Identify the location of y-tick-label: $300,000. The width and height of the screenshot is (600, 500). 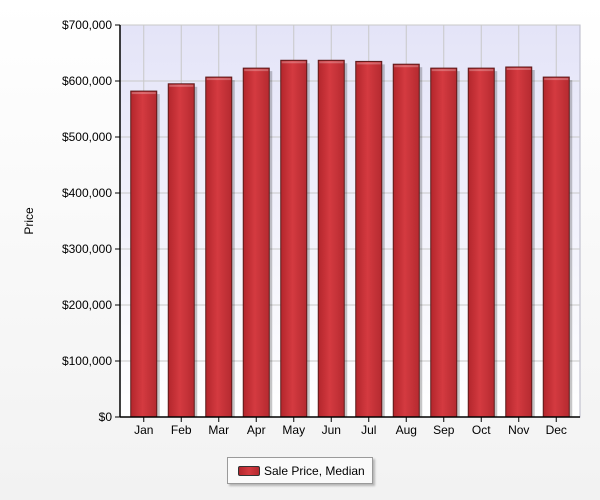
(87, 249).